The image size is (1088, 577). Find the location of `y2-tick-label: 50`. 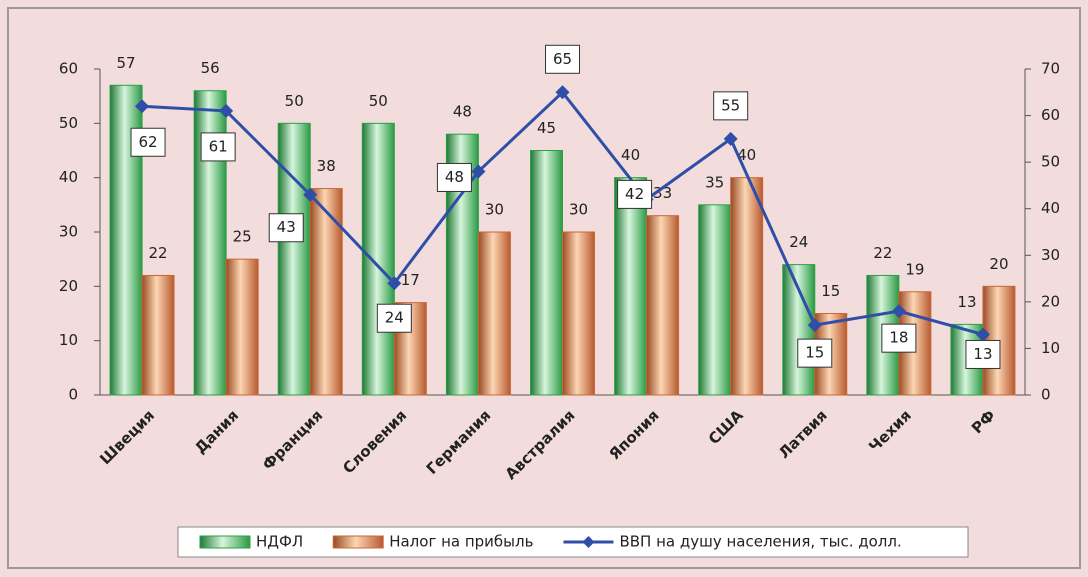

y2-tick-label: 50 is located at coordinates (1050, 162).